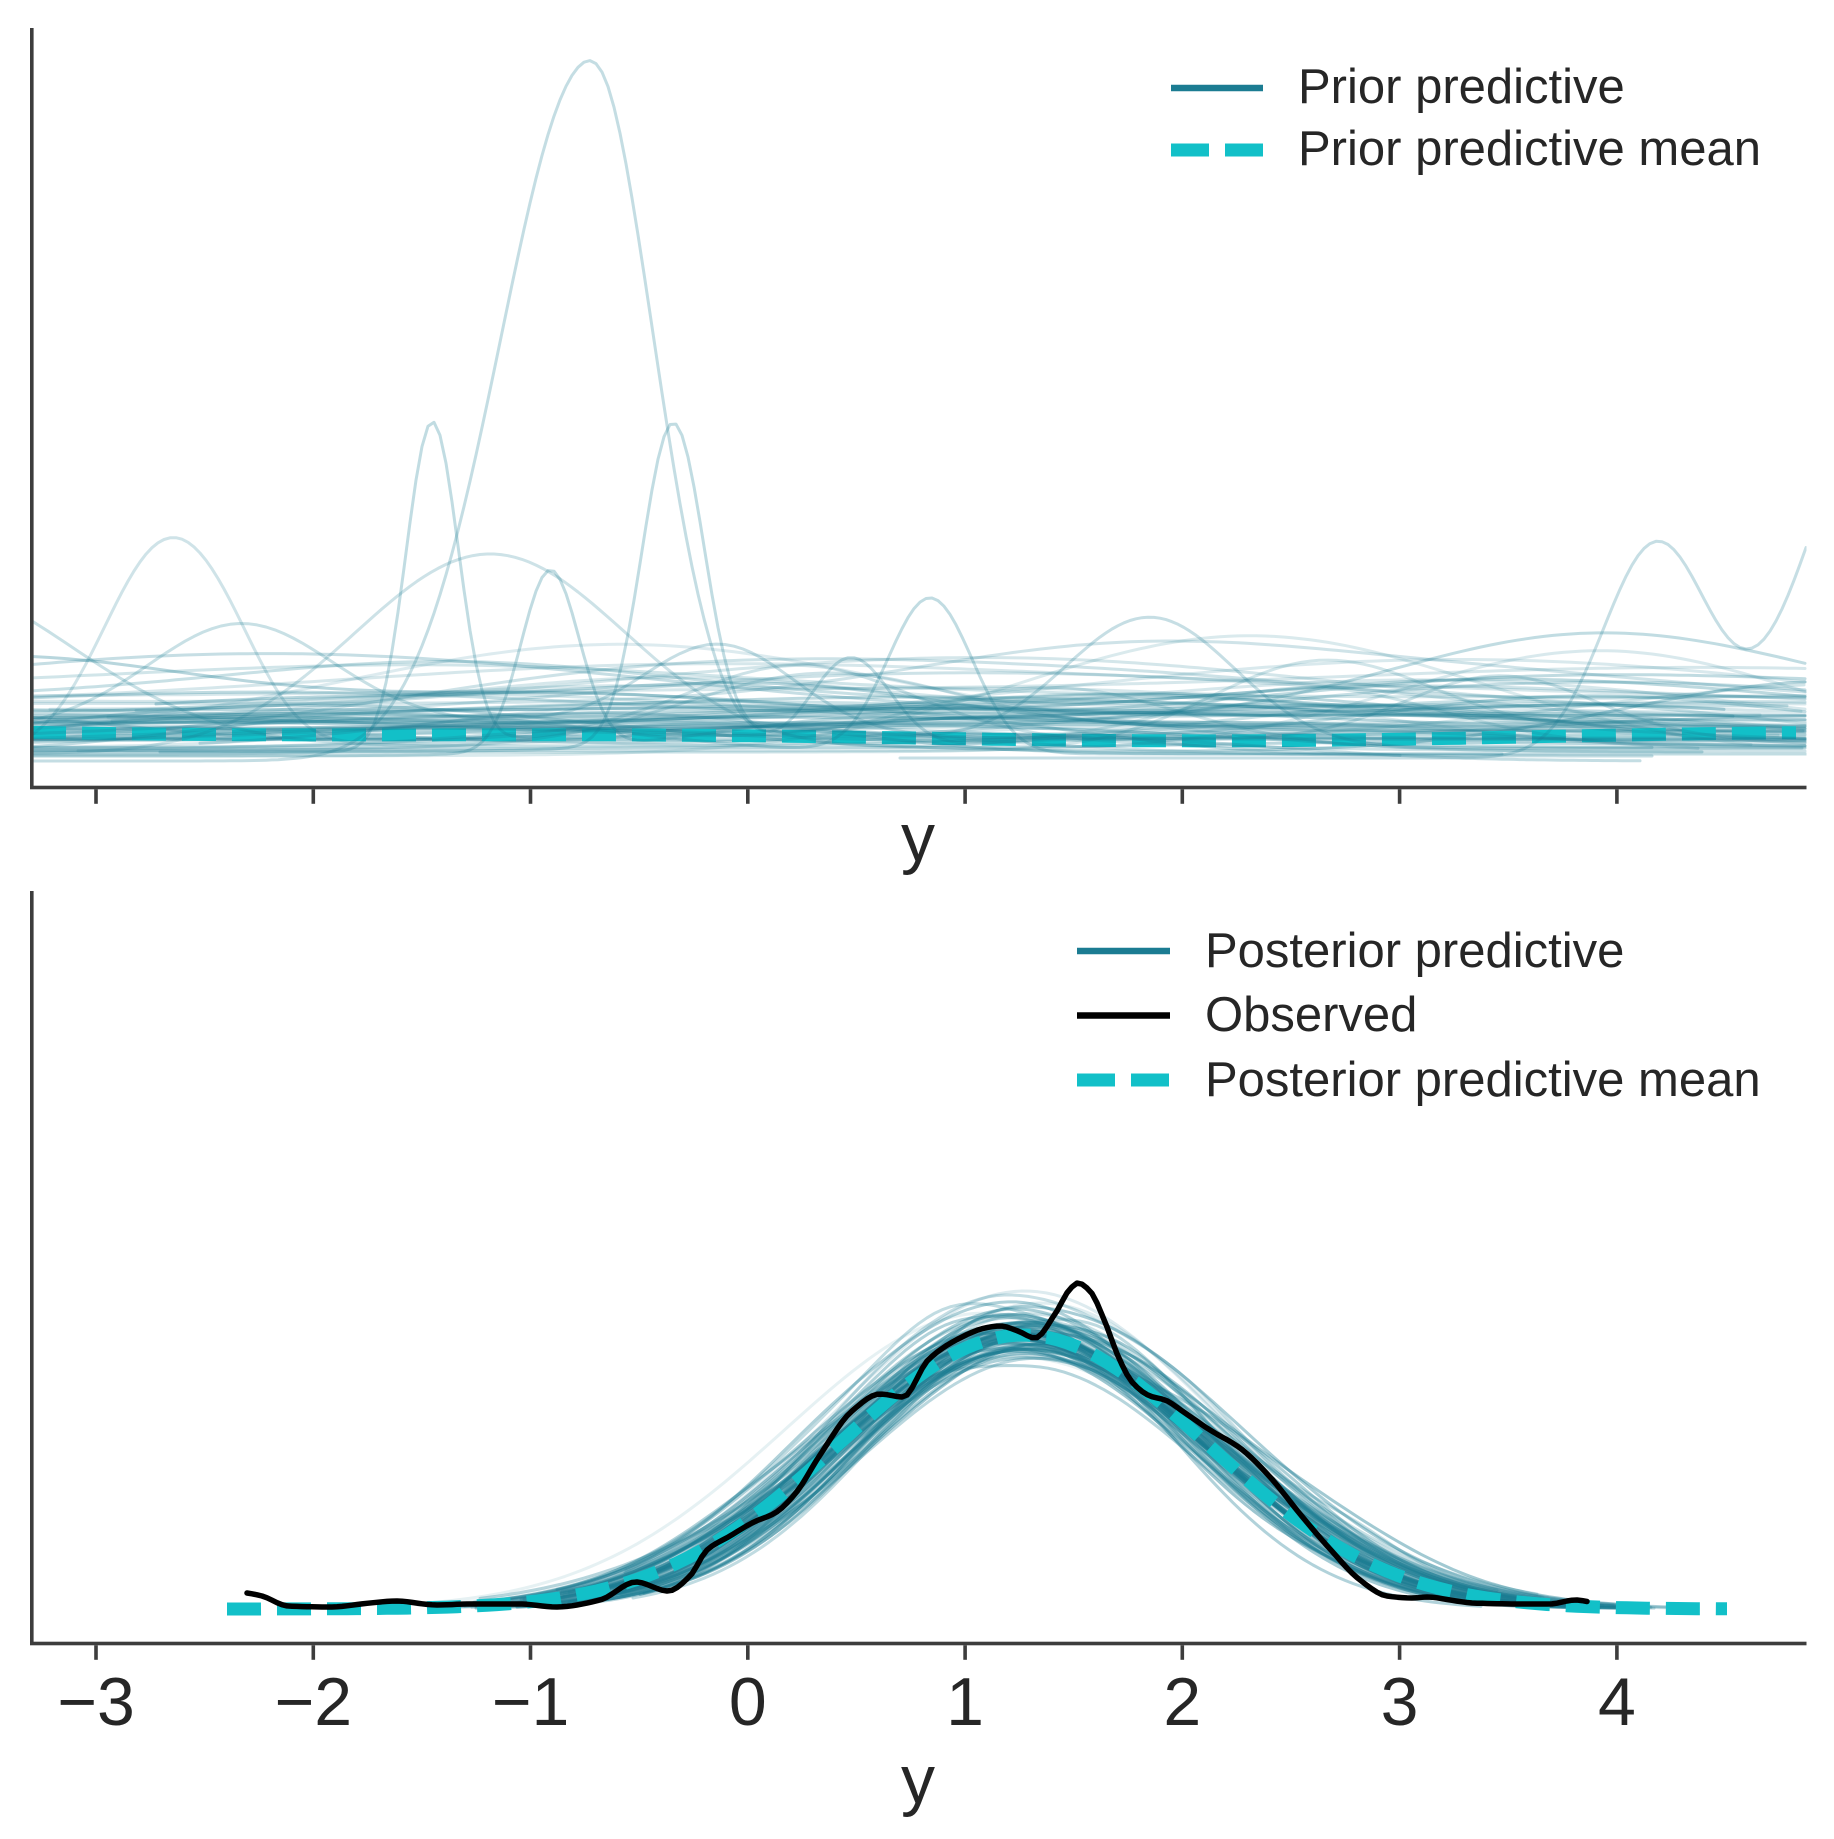  I want to click on svg-text: 2, so click(1182, 1702).